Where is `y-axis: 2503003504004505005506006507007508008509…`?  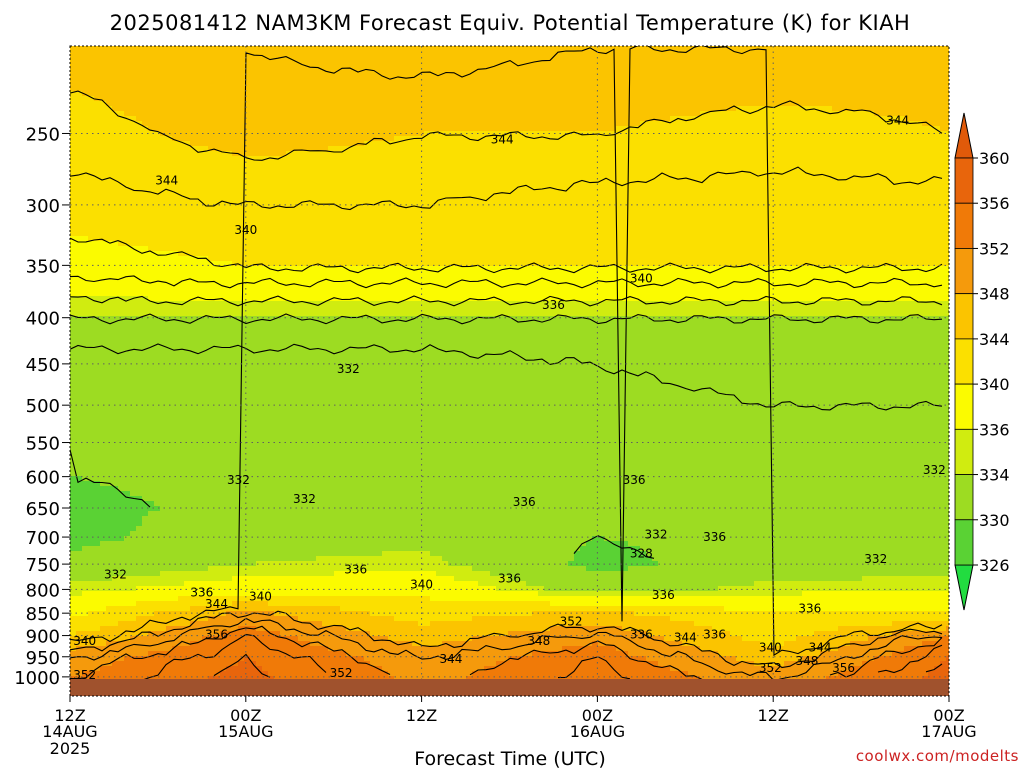 y-axis: 2503003504004505005506006507007508008509… is located at coordinates (42, 406).